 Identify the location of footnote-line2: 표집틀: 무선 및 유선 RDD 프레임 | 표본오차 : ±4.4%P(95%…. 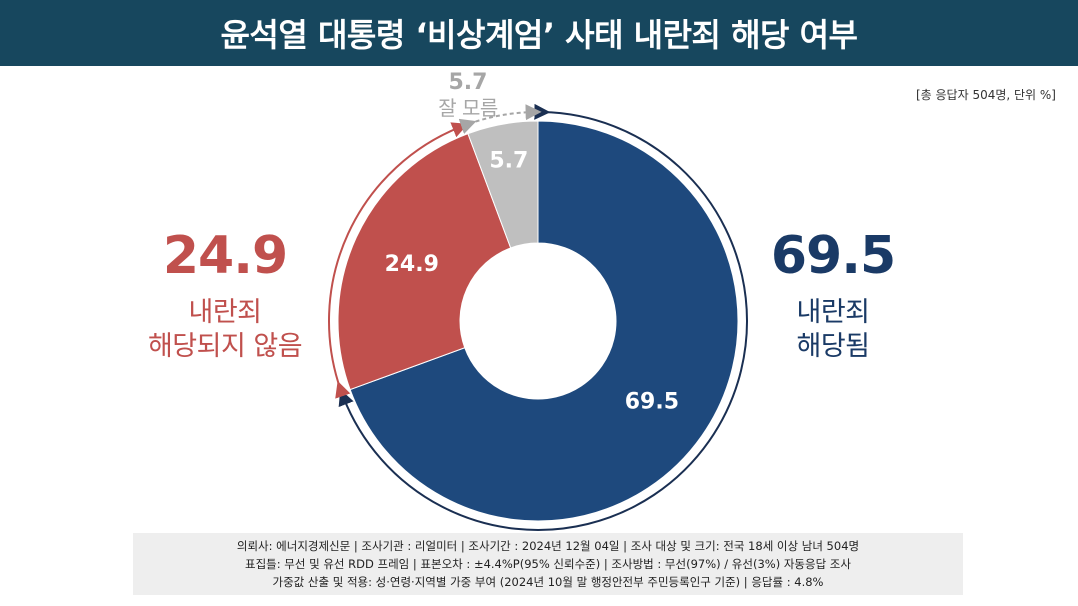
(548, 564).